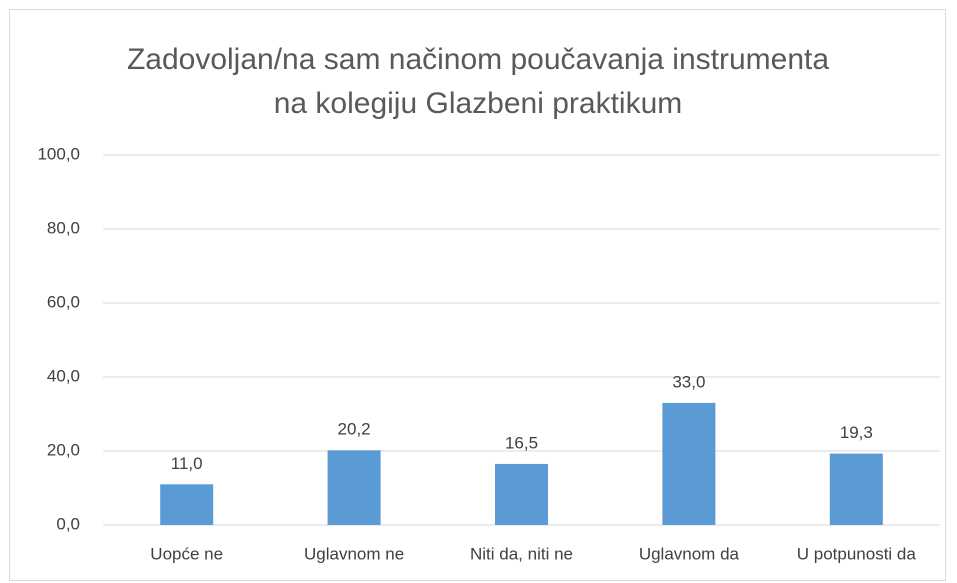  What do you see at coordinates (63, 375) in the screenshot?
I see `y-tick-label: 40,0` at bounding box center [63, 375].